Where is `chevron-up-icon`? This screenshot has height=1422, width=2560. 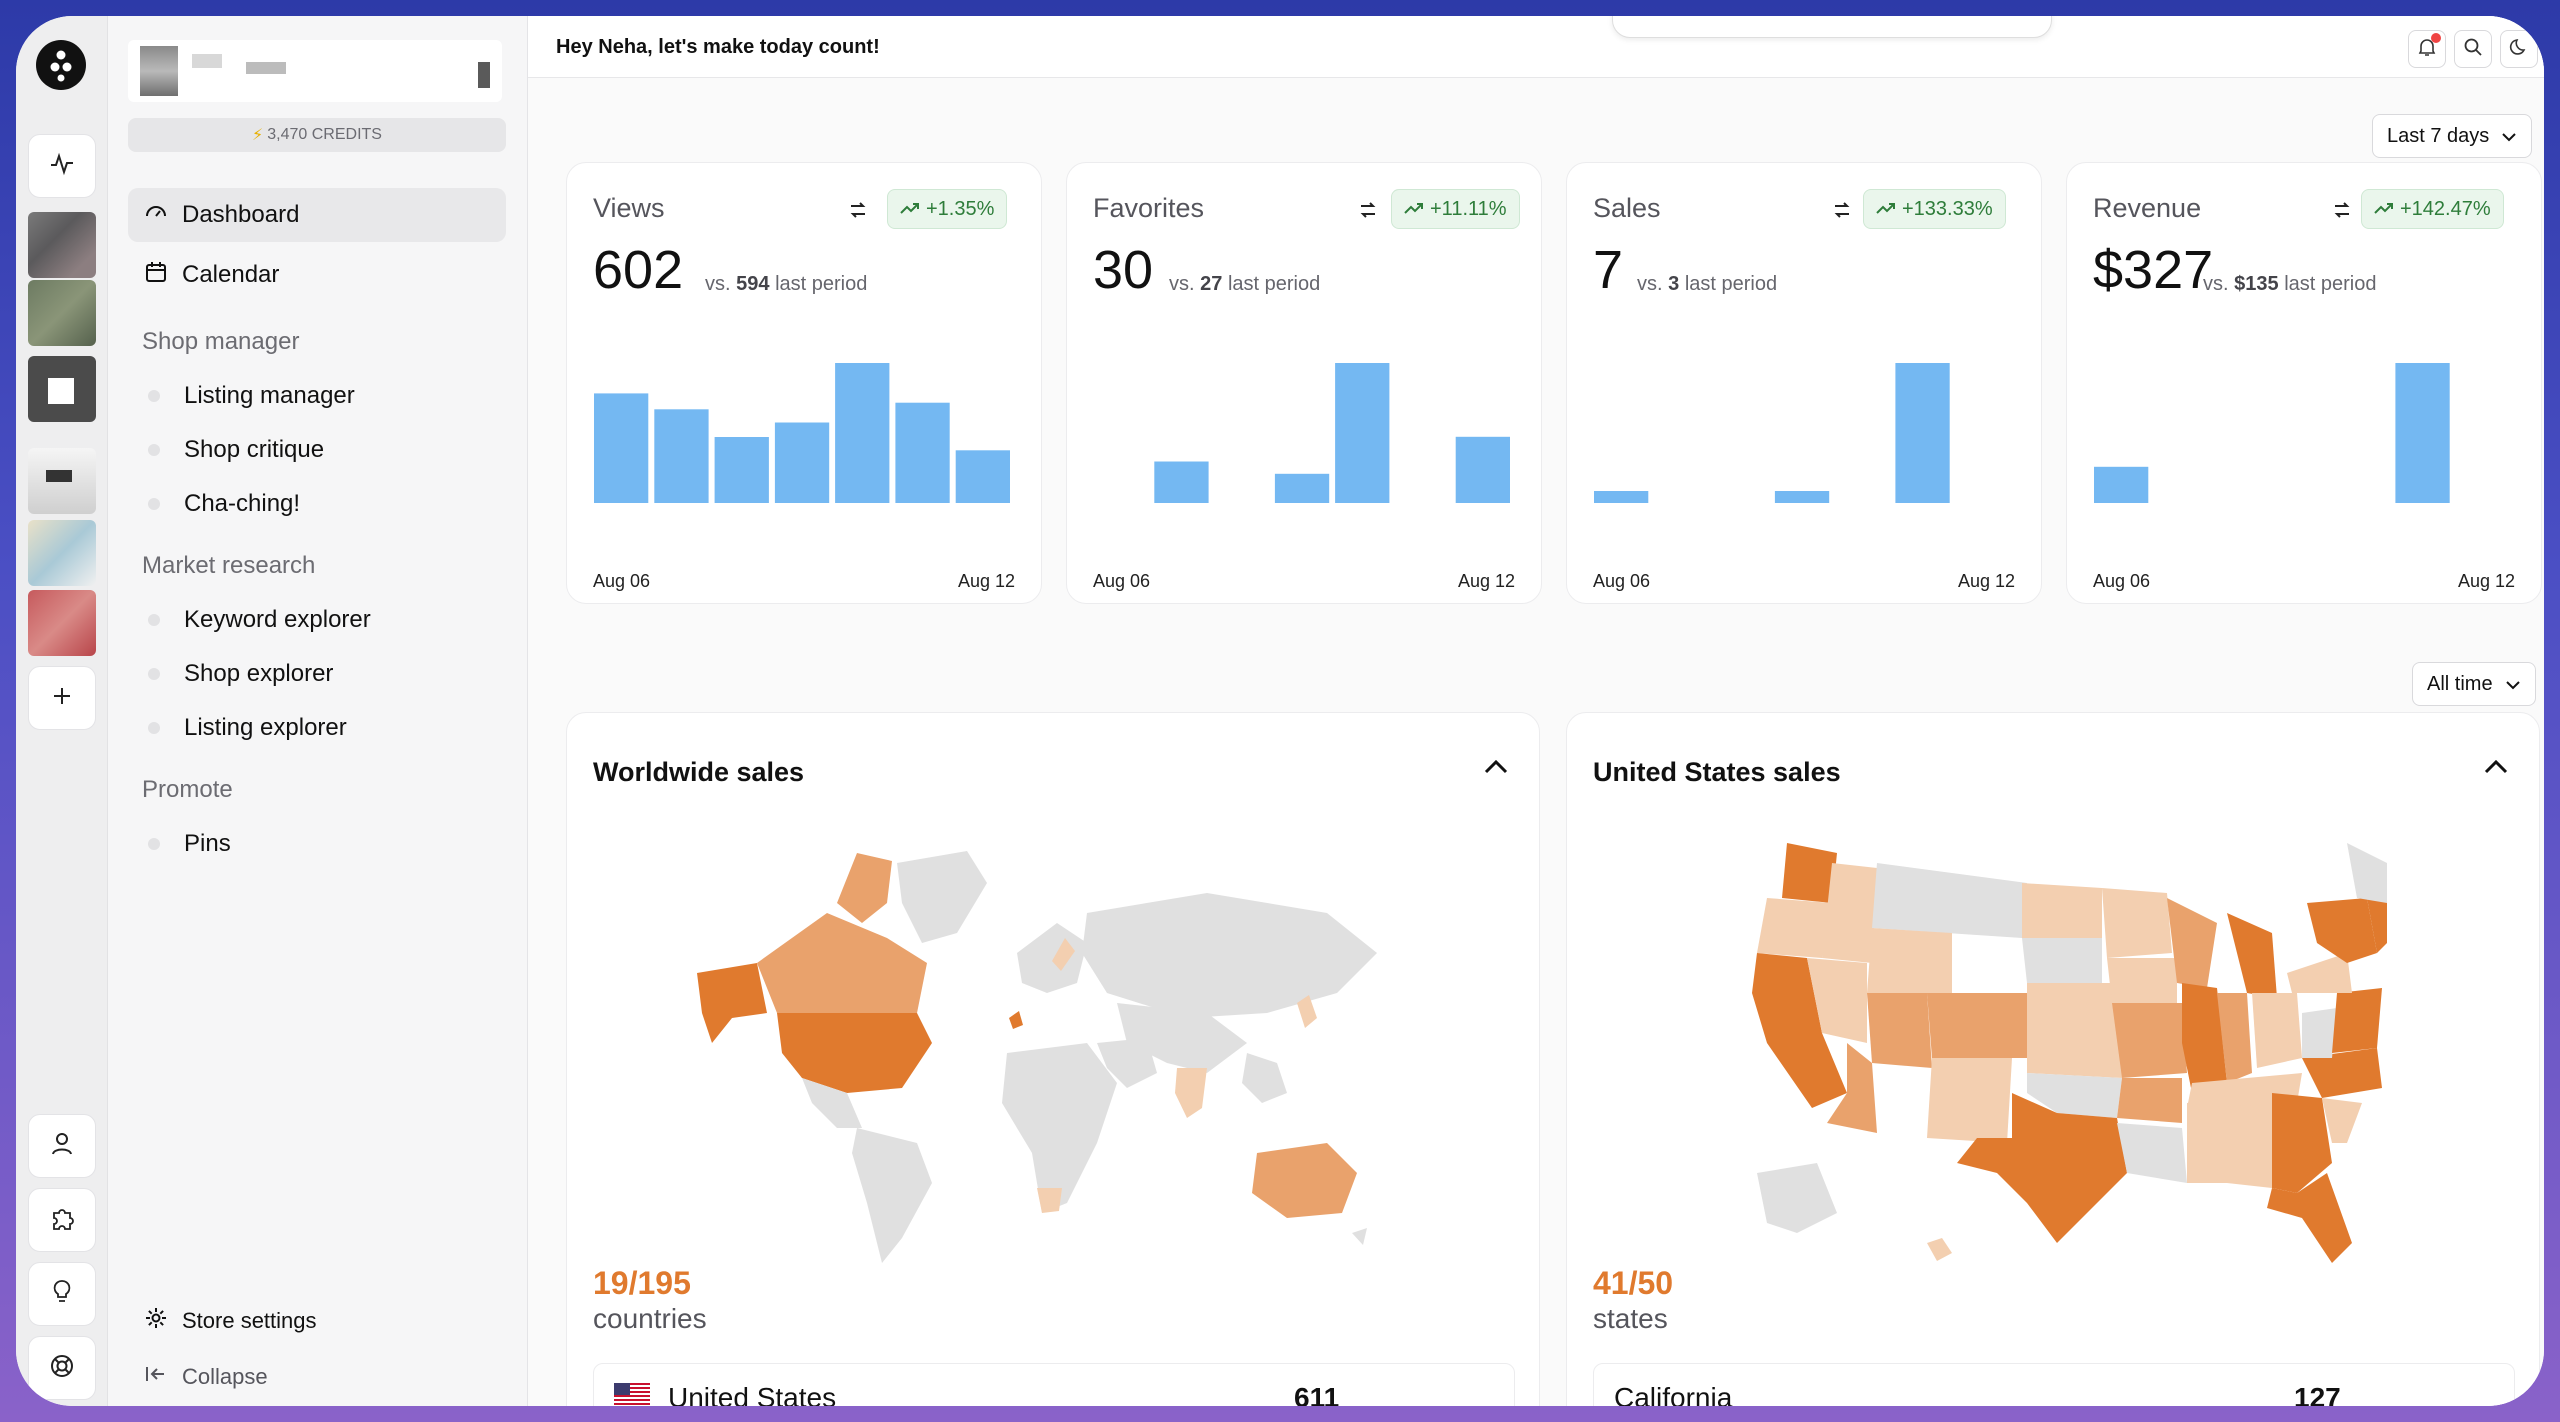
chevron-up-icon is located at coordinates (1496, 769).